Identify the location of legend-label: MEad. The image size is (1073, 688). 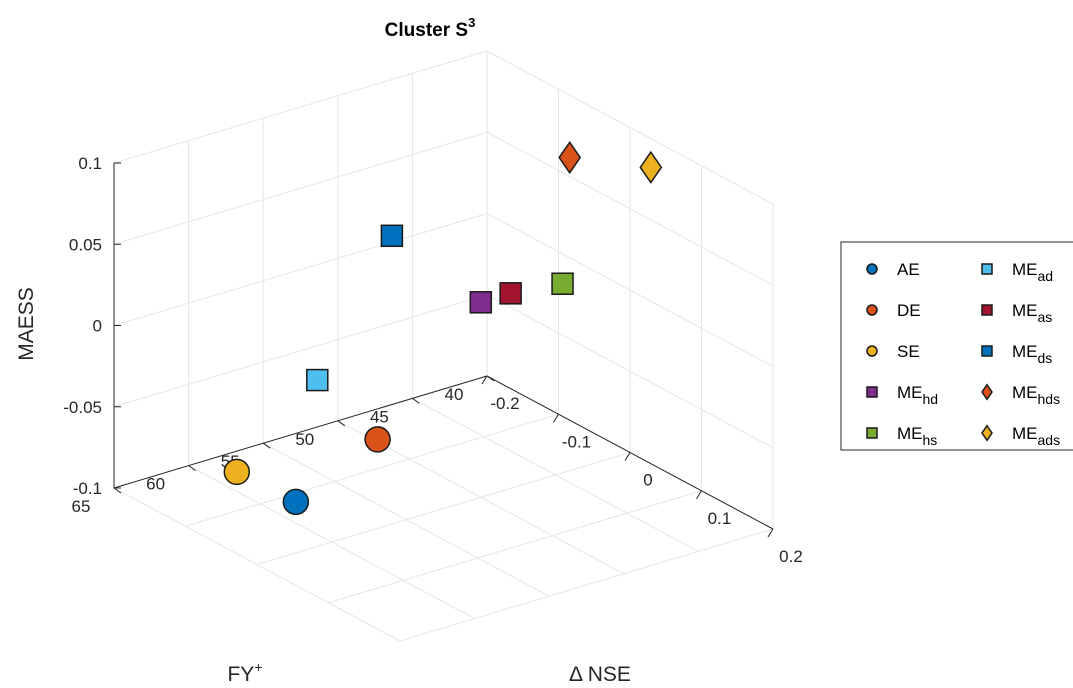
(1032, 272).